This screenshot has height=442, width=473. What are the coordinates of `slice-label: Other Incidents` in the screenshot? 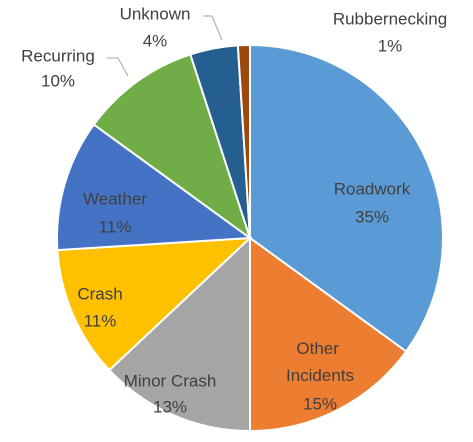 It's located at (320, 362).